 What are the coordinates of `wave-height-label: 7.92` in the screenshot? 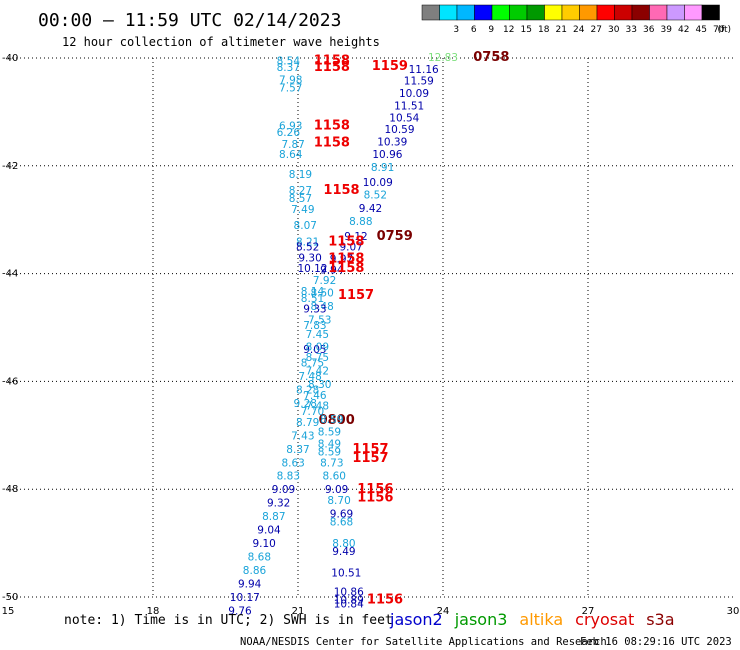 It's located at (324, 281).